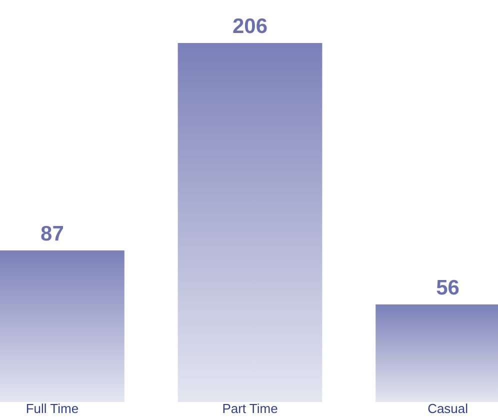  Describe the element at coordinates (250, 408) in the screenshot. I see `x-tick-label: Part Time` at that location.